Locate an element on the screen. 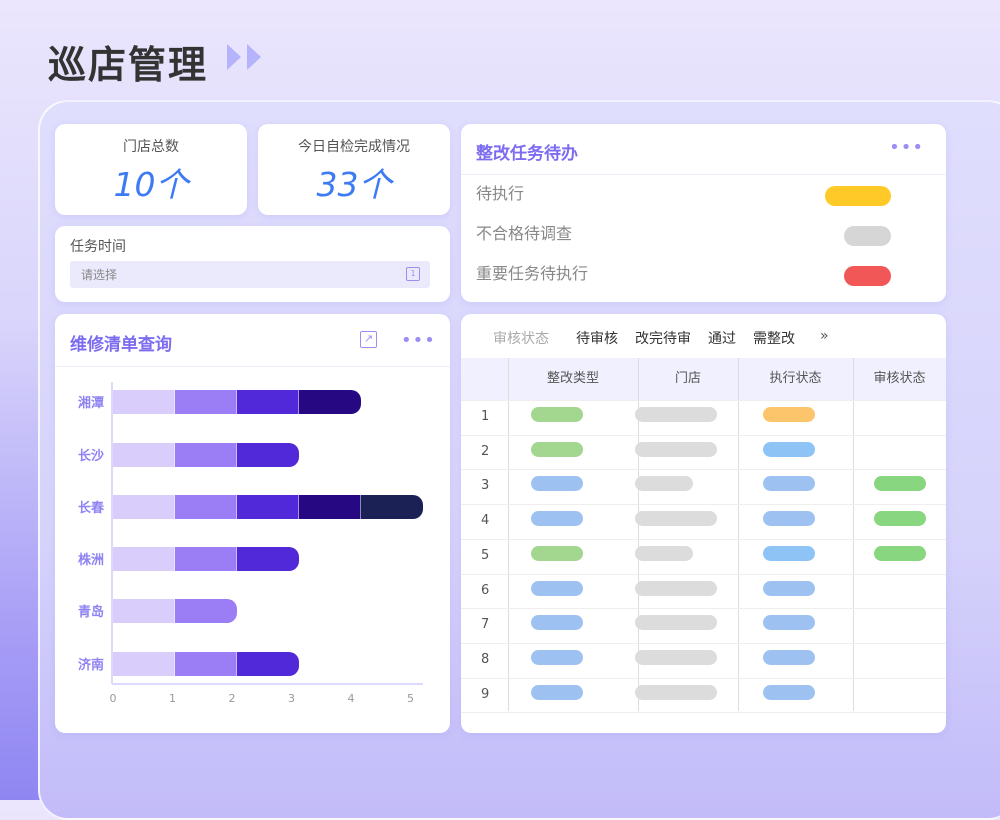  task-time-card: 任务时间 请选择 1 is located at coordinates (252, 264).